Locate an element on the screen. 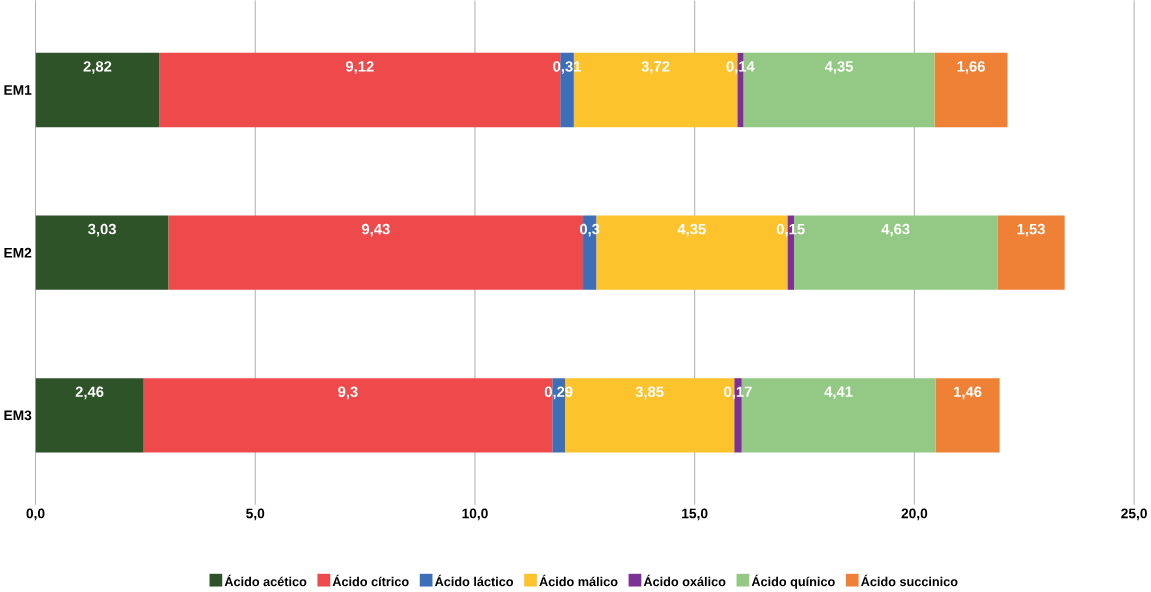  data-label: 4,63 is located at coordinates (895, 230).